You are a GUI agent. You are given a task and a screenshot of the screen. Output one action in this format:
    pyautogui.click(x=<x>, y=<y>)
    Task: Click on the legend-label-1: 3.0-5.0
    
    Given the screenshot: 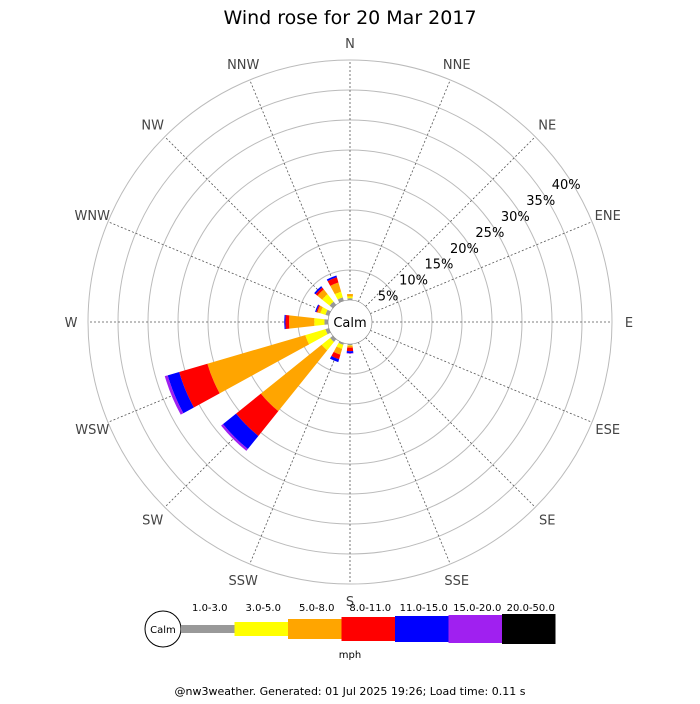 What is the action you would take?
    pyautogui.click(x=263, y=608)
    